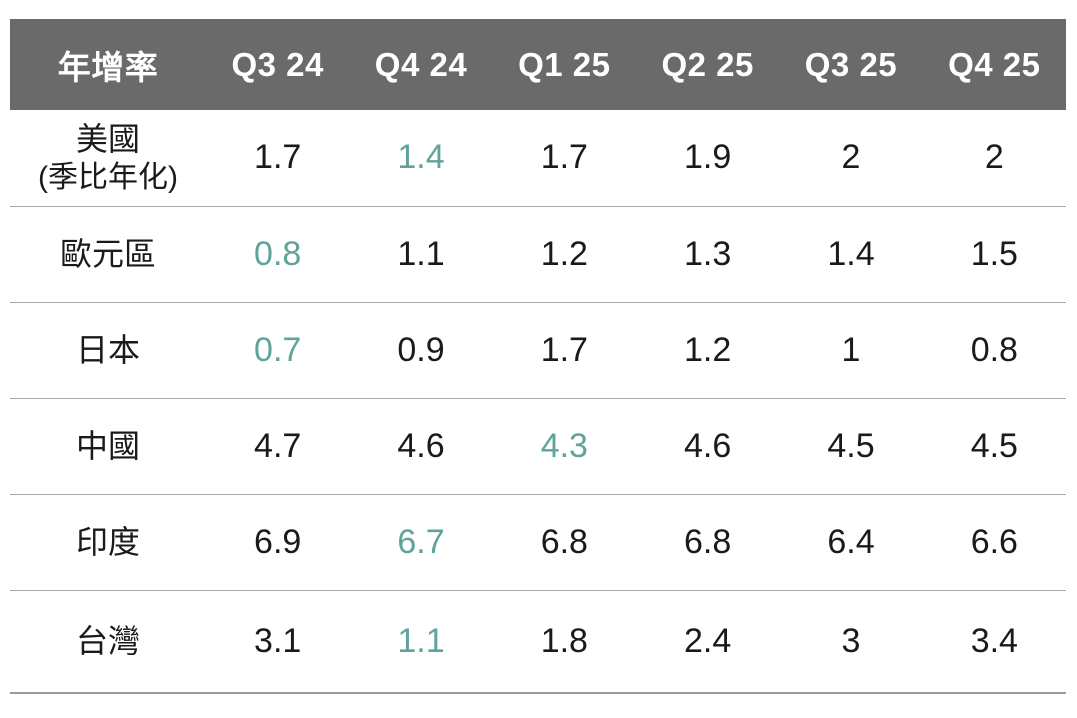 The image size is (1077, 718). I want to click on value-cell: 1.5, so click(994, 253).